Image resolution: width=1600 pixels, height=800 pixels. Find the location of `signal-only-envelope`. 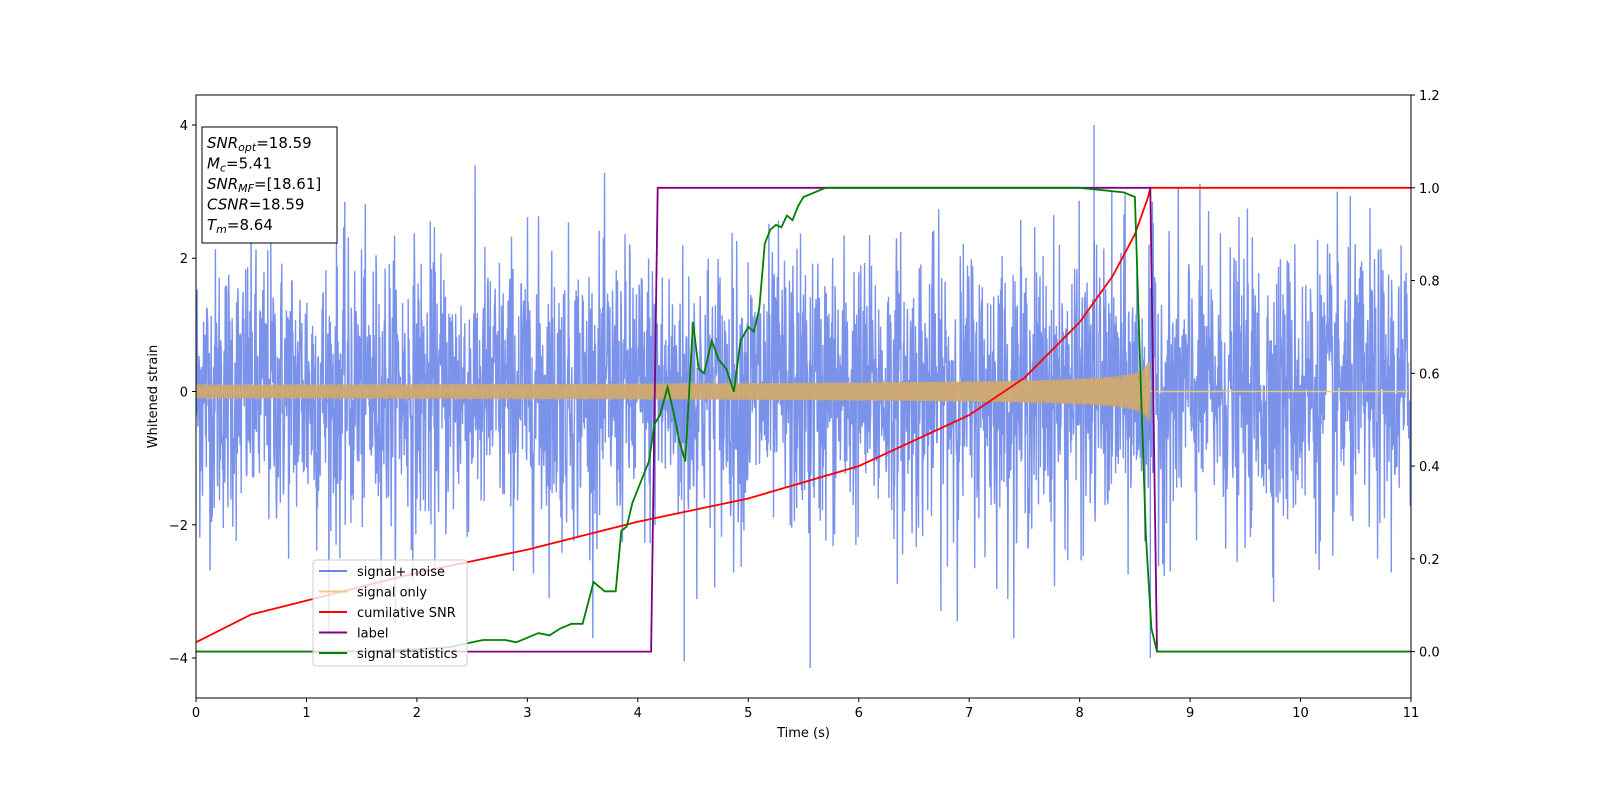

signal-only-envelope is located at coordinates (673, 391).